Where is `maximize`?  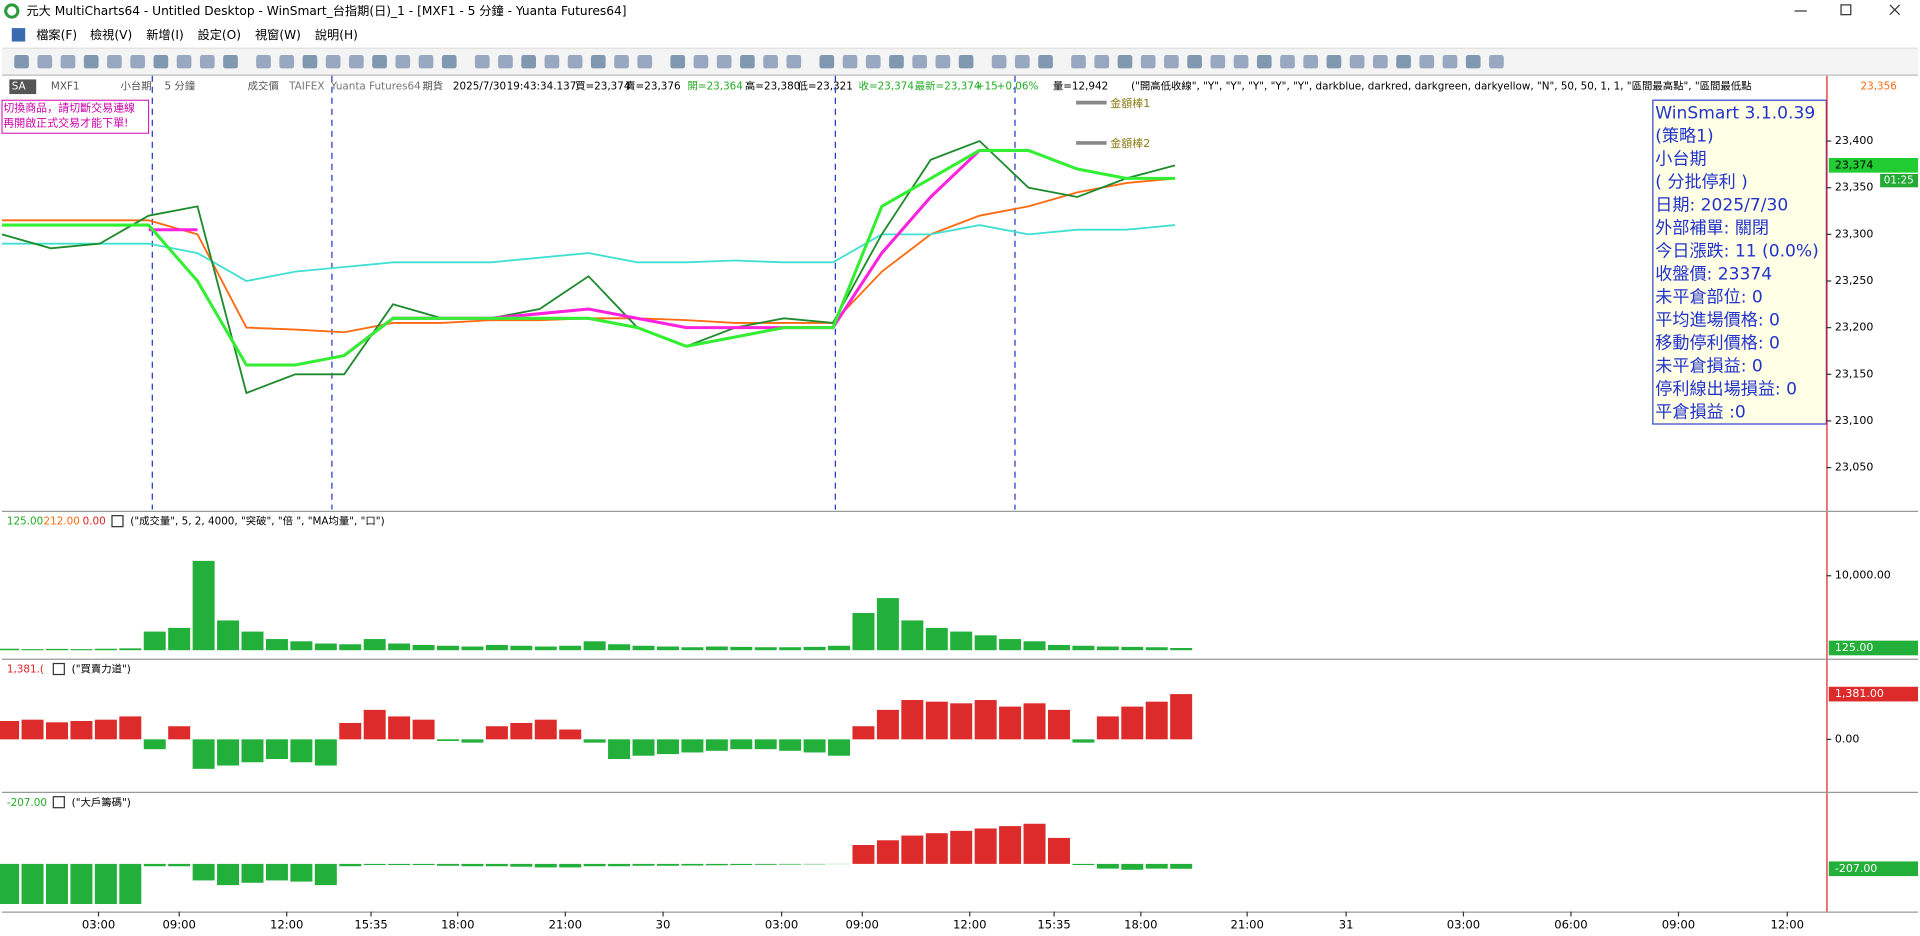 maximize is located at coordinates (1846, 10).